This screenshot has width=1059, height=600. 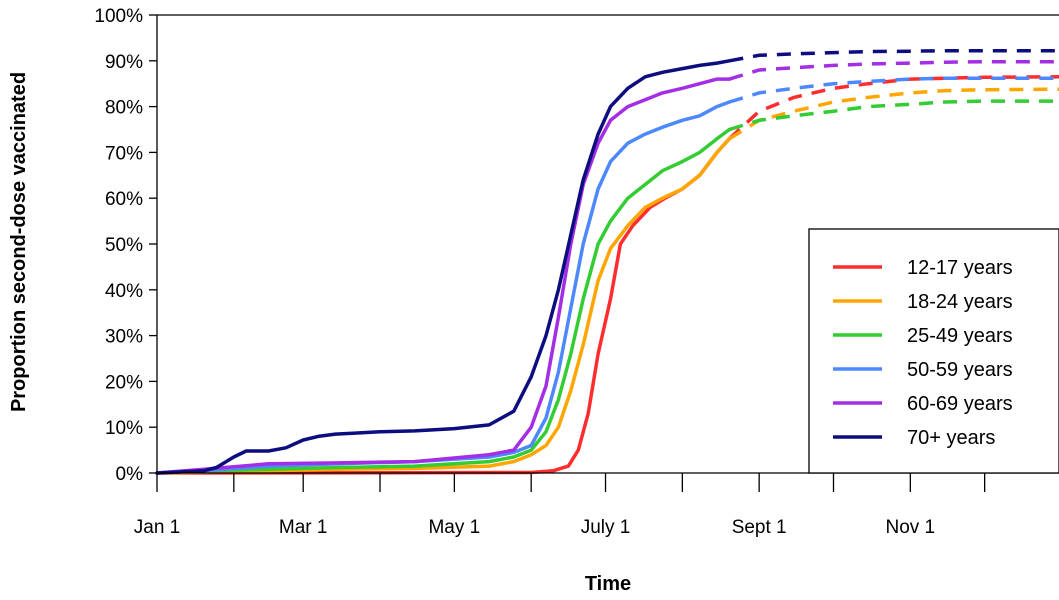 I want to click on legend-label: 70+ years, so click(x=951, y=438).